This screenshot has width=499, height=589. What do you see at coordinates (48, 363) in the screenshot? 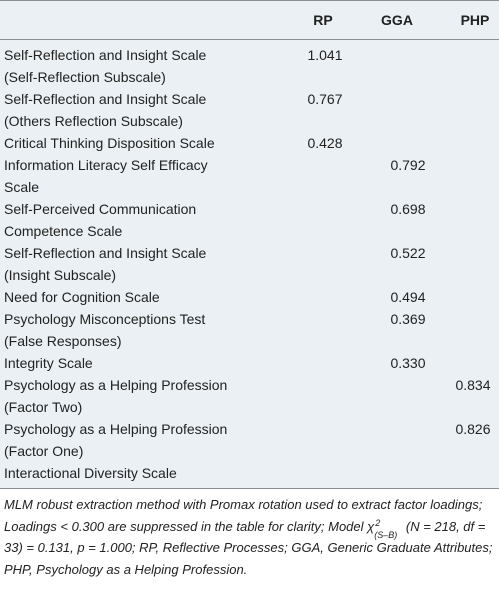
I see `row-label-line: Integrity Scale` at bounding box center [48, 363].